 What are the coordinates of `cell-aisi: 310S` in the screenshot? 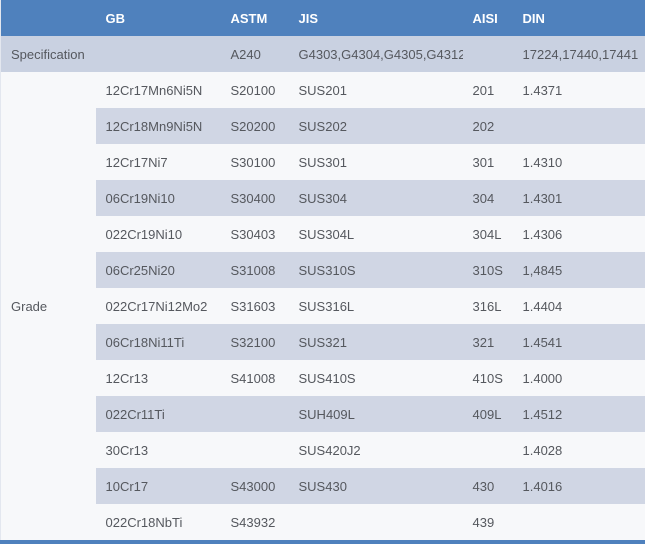 It's located at (487, 270).